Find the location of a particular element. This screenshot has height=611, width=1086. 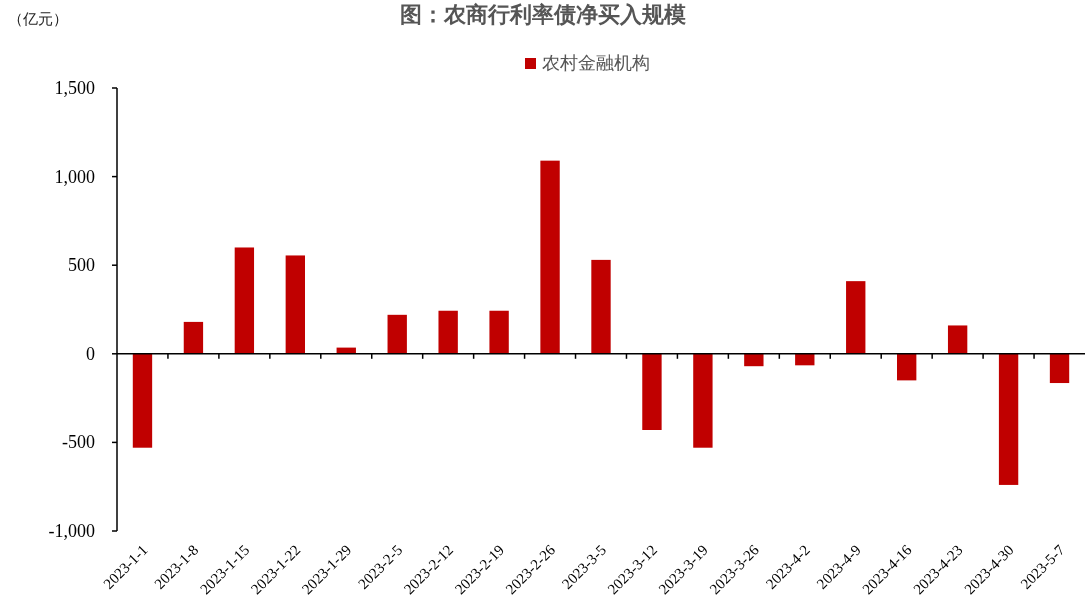

y-axis-title: （亿元） is located at coordinates (38, 19).